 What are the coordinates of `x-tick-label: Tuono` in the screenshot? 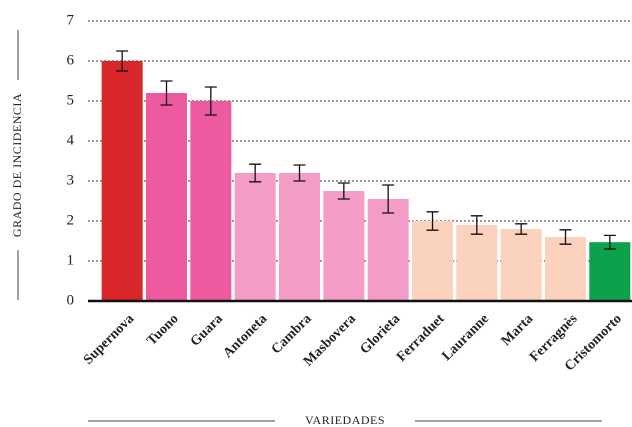 It's located at (162, 329).